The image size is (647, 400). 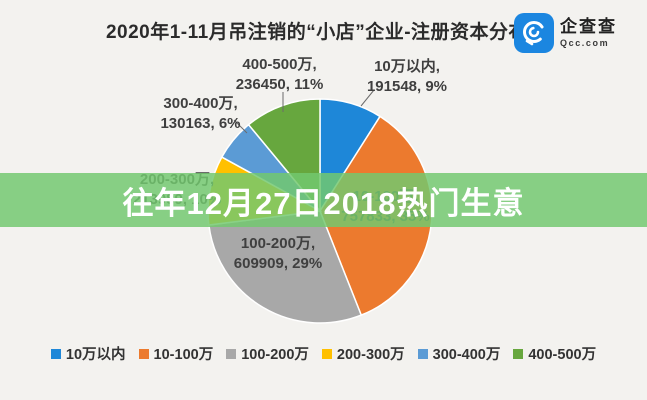 What do you see at coordinates (370, 355) in the screenshot?
I see `legend-label: 200-300万` at bounding box center [370, 355].